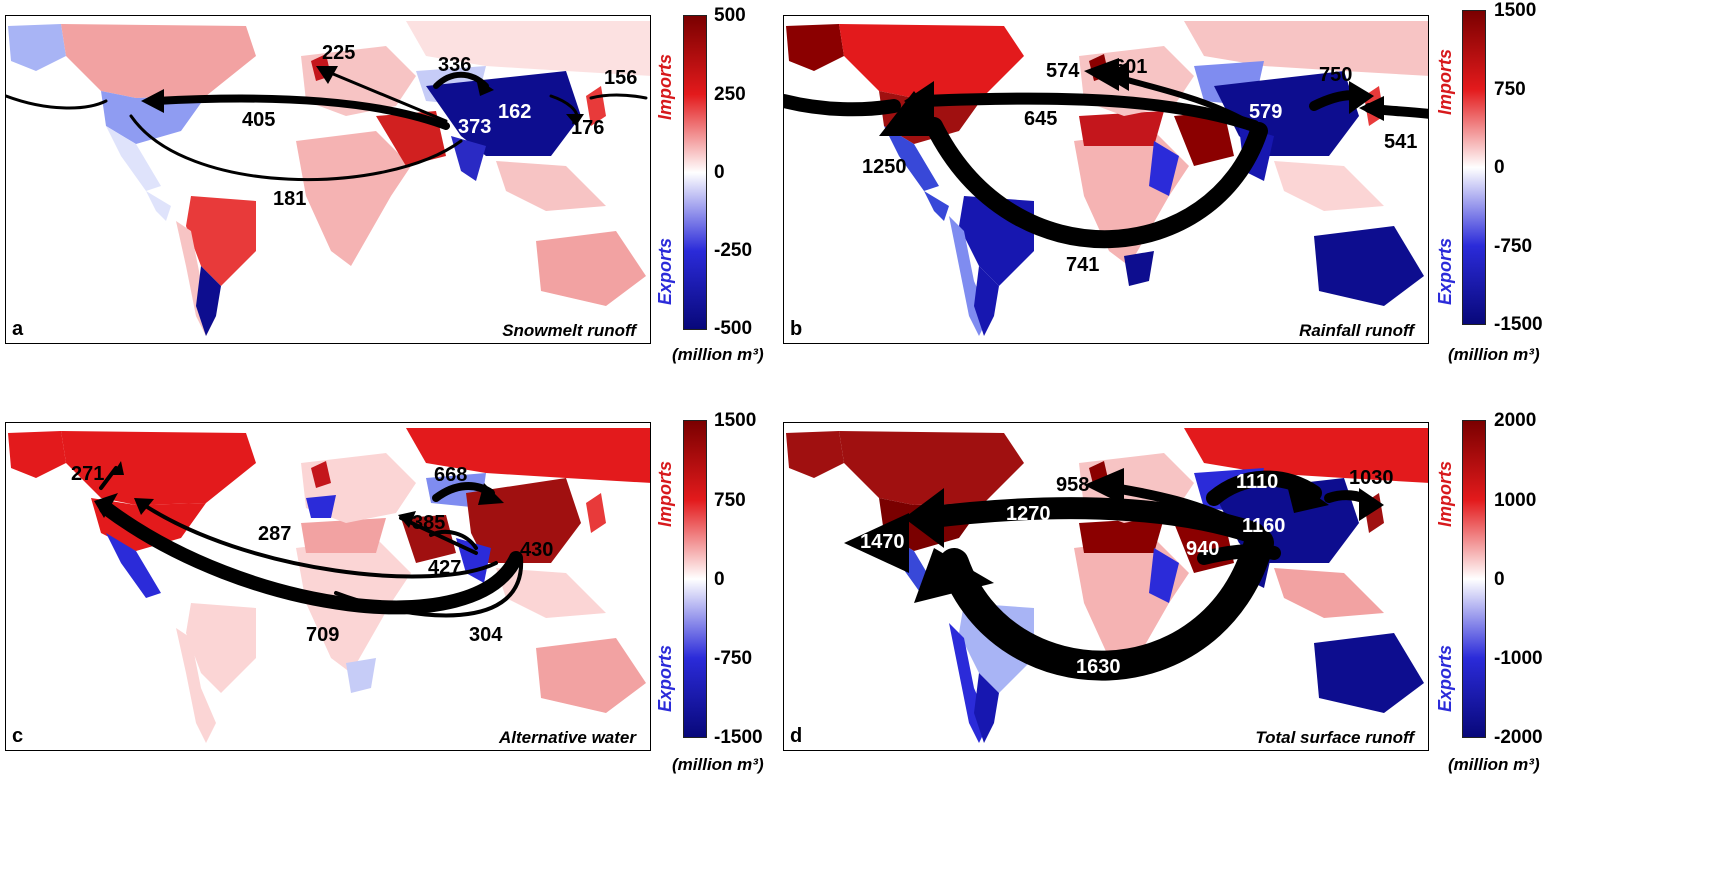 The width and height of the screenshot is (1731, 877). What do you see at coordinates (515, 112) in the screenshot?
I see `flow-label: 162` at bounding box center [515, 112].